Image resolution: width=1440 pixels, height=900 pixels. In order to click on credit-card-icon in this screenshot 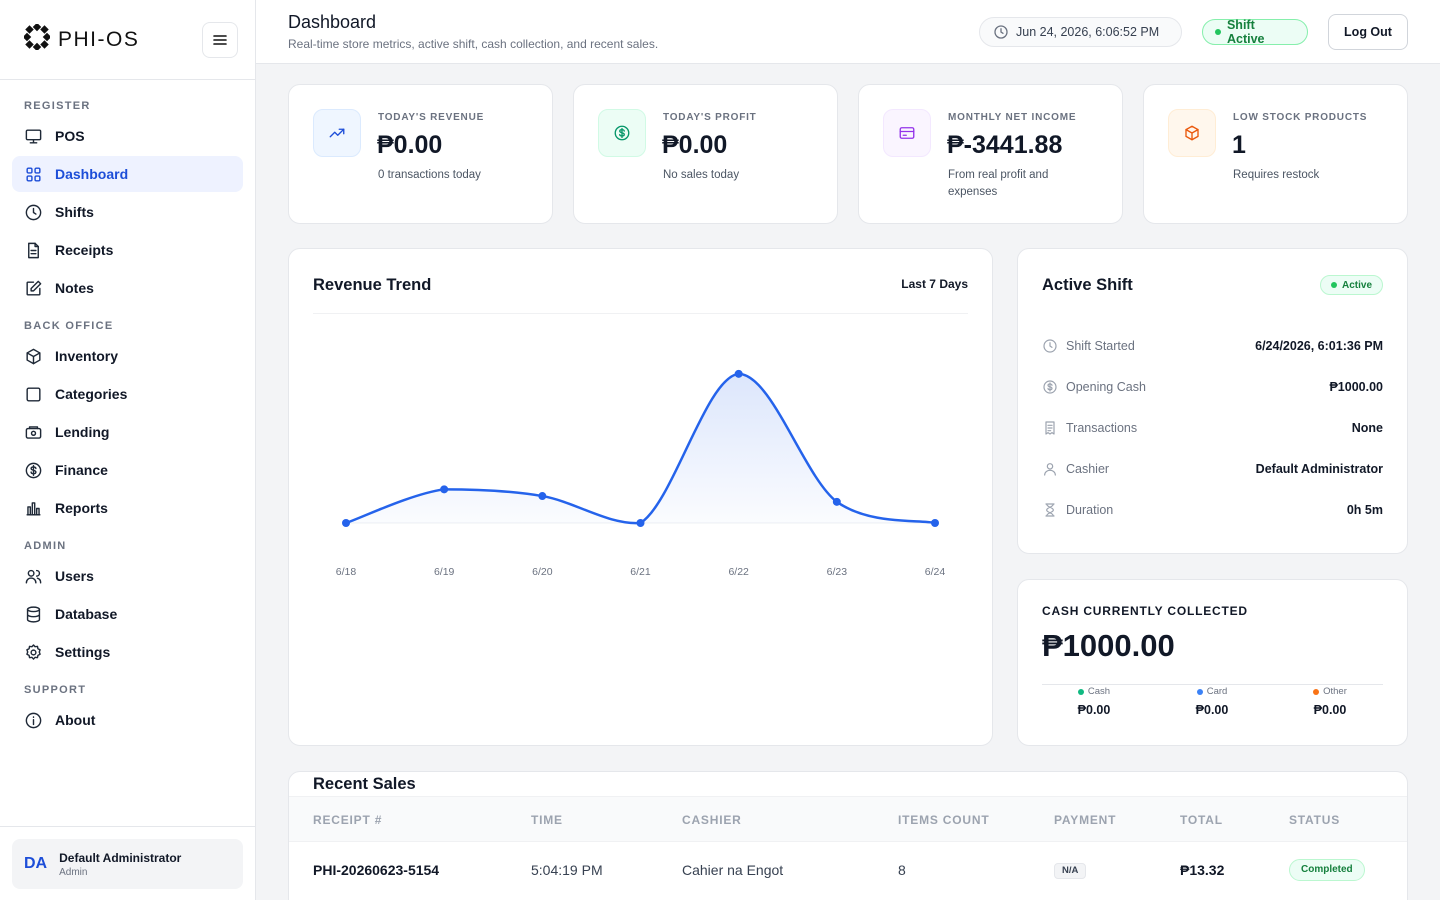, I will do `click(907, 133)`.